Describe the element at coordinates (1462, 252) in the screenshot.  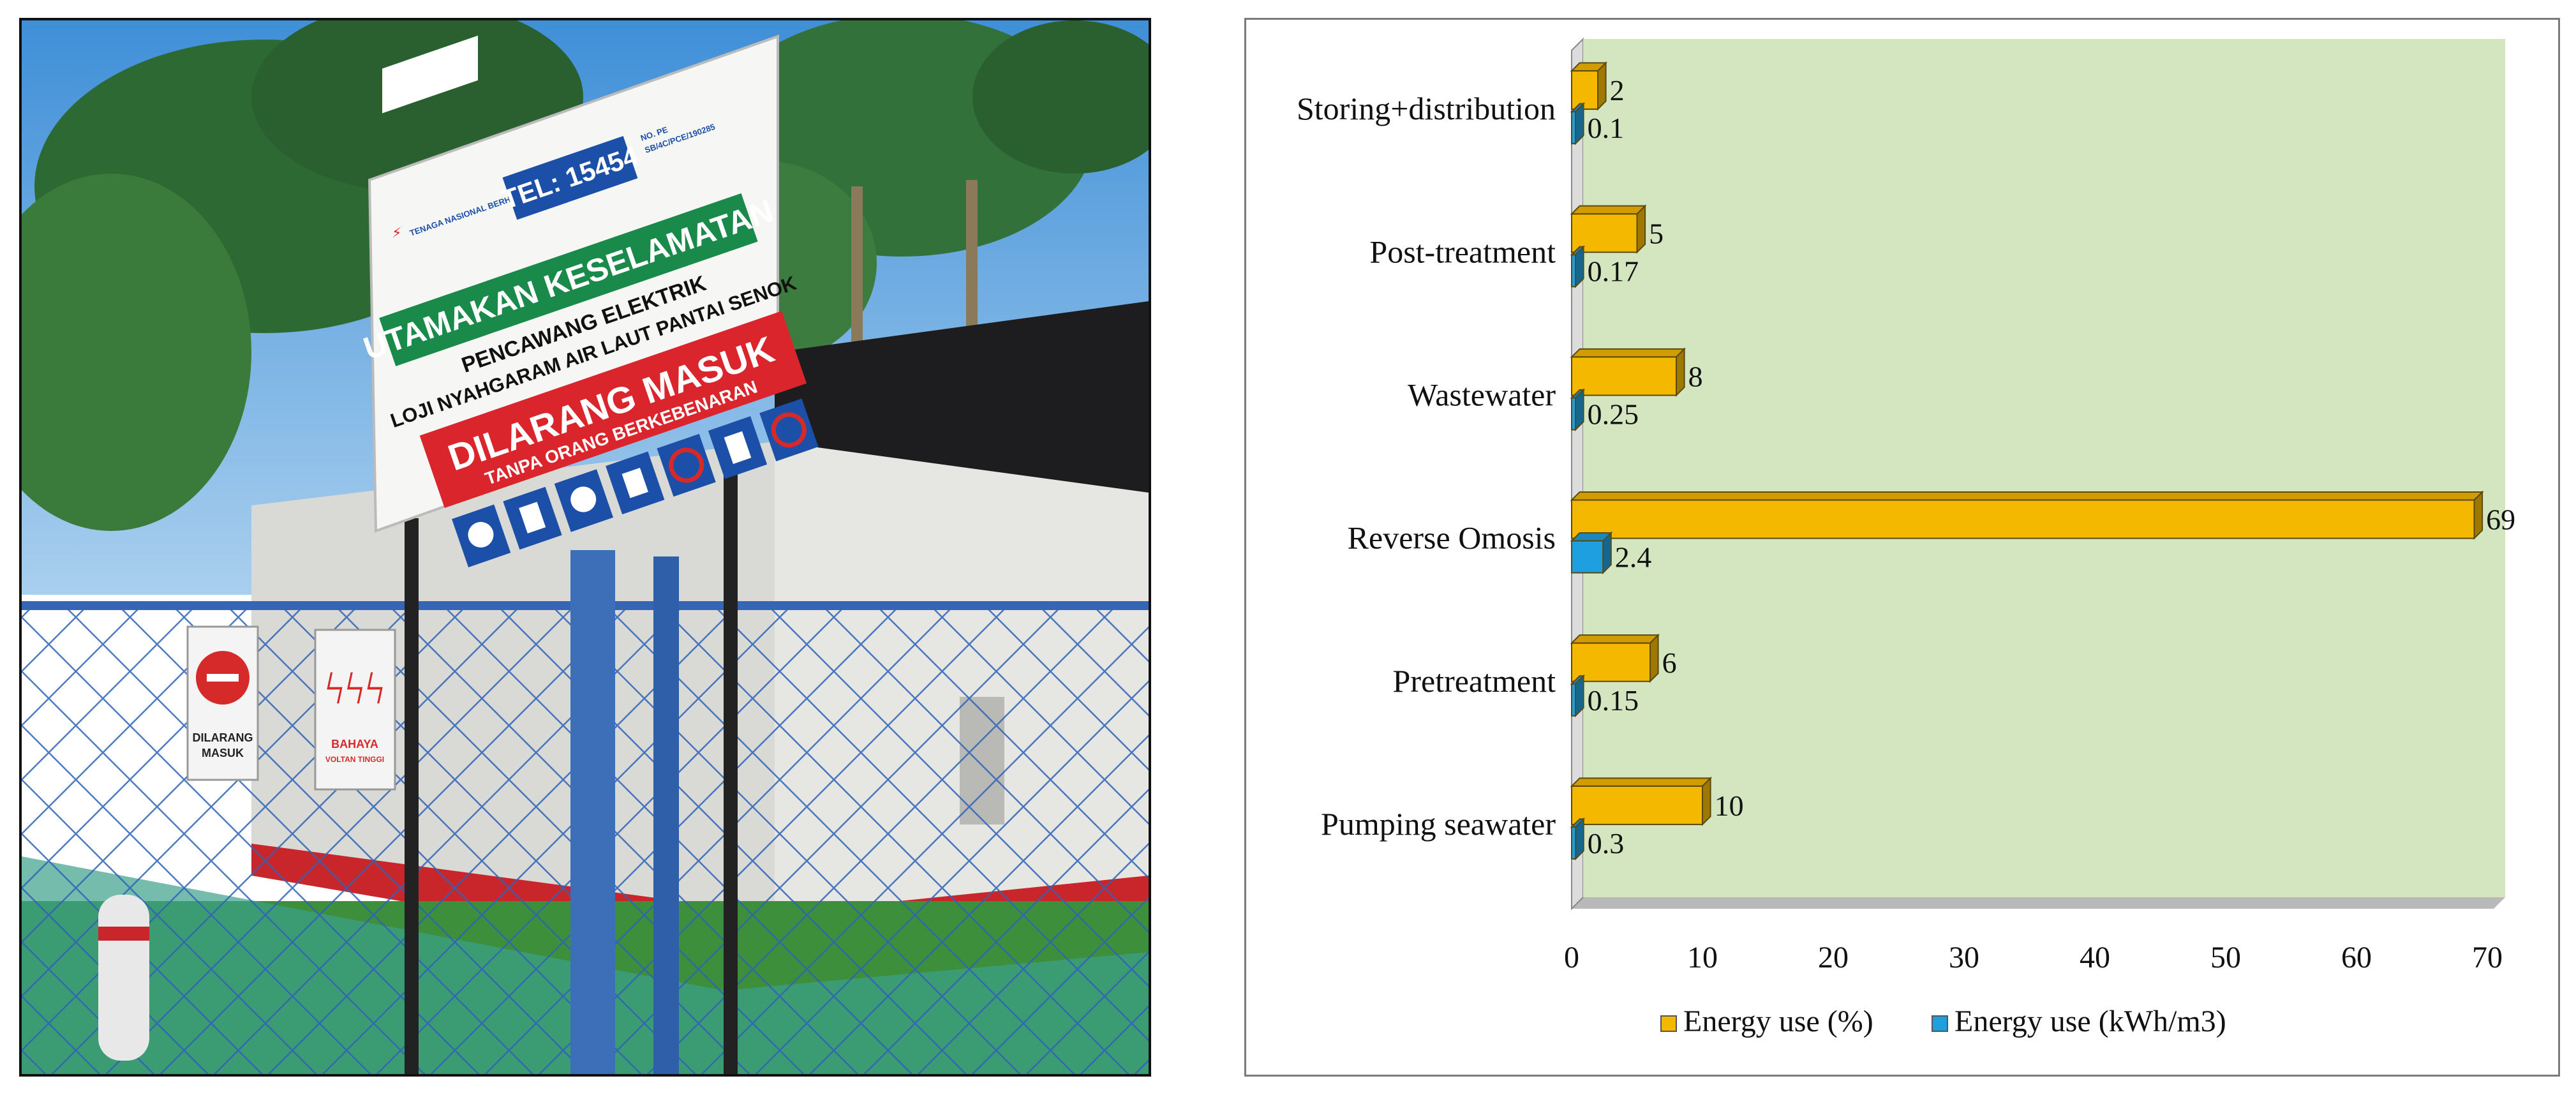
I see `category-label-post-treatment: Post-treatment` at that location.